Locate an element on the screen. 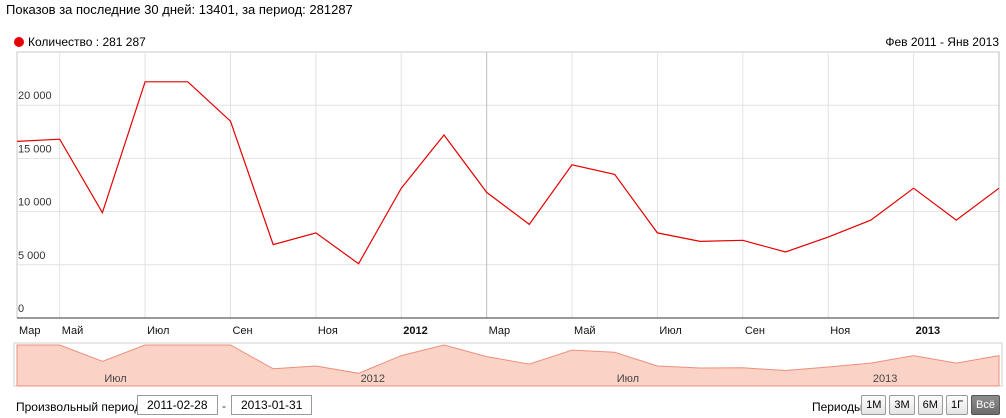 This screenshot has height=418, width=1006. period-button: 1Г is located at coordinates (957, 405).